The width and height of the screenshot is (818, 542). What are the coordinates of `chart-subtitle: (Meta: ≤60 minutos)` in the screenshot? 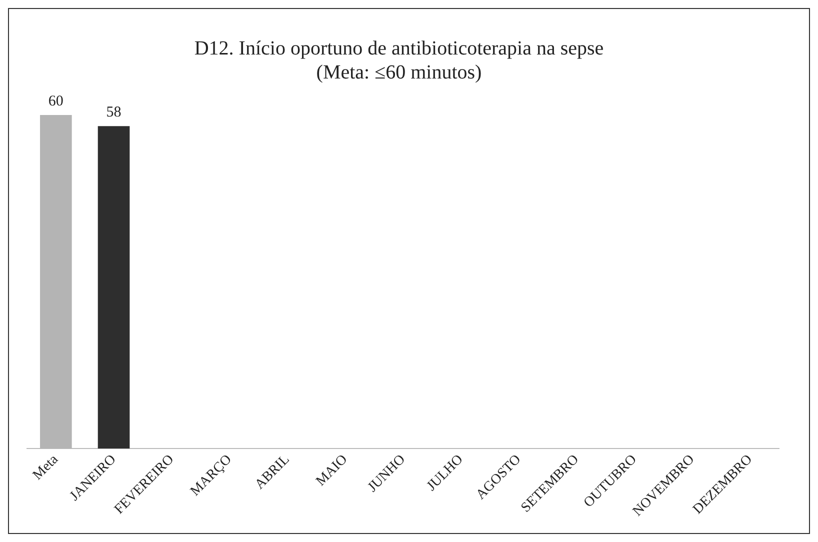 It's located at (399, 72).